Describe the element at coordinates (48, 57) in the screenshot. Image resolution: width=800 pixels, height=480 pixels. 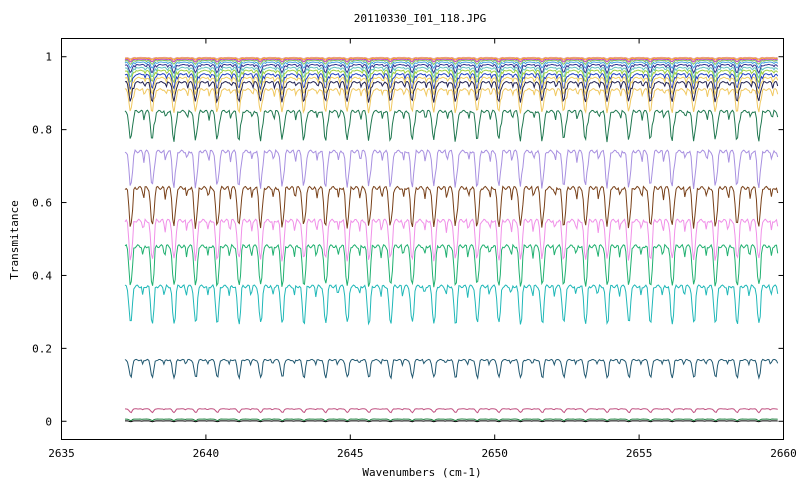
I see `y-tick-label: 1` at that location.